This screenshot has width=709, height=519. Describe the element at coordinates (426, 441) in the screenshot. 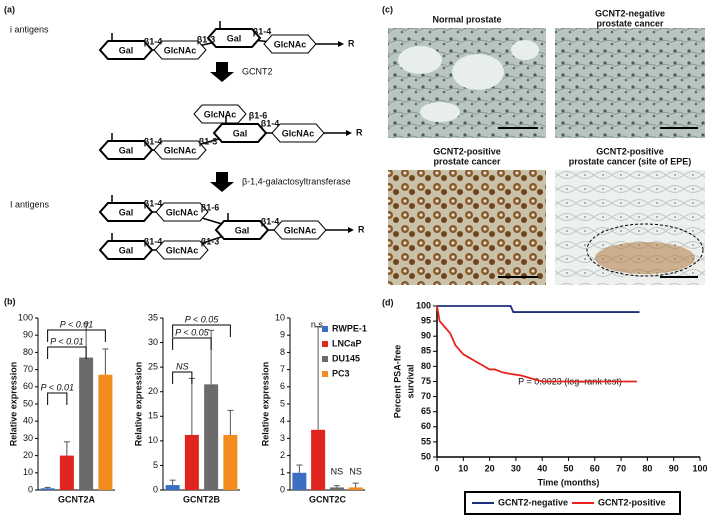

I see `y-tick-label: 55` at that location.